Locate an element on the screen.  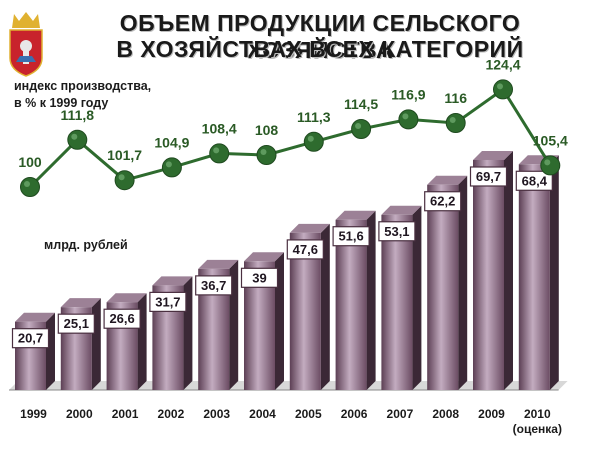
x-tick-label-2000: 2000 is located at coordinates (79, 414).